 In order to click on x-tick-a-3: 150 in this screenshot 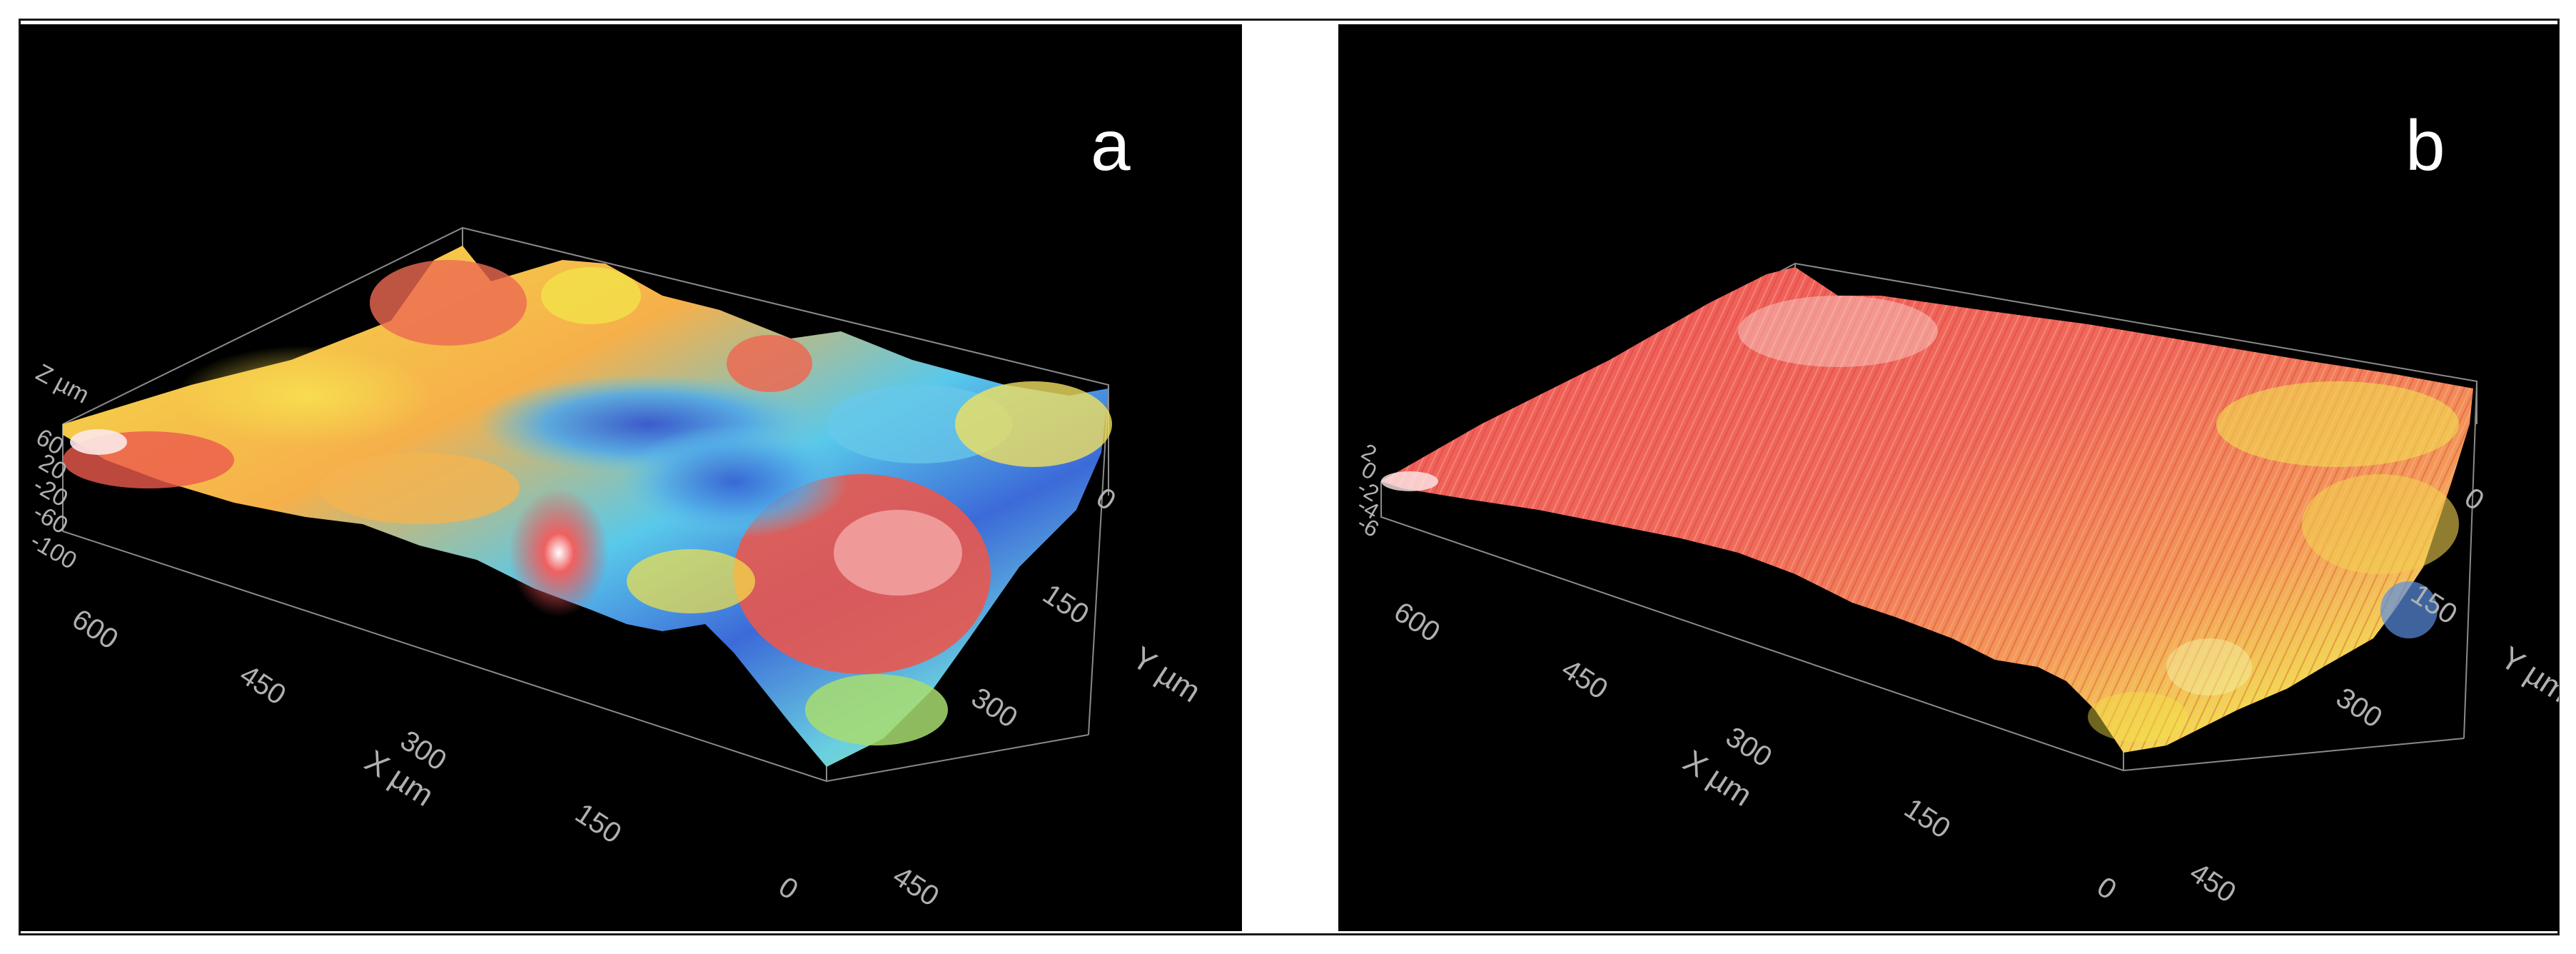, I will do `click(598, 824)`.